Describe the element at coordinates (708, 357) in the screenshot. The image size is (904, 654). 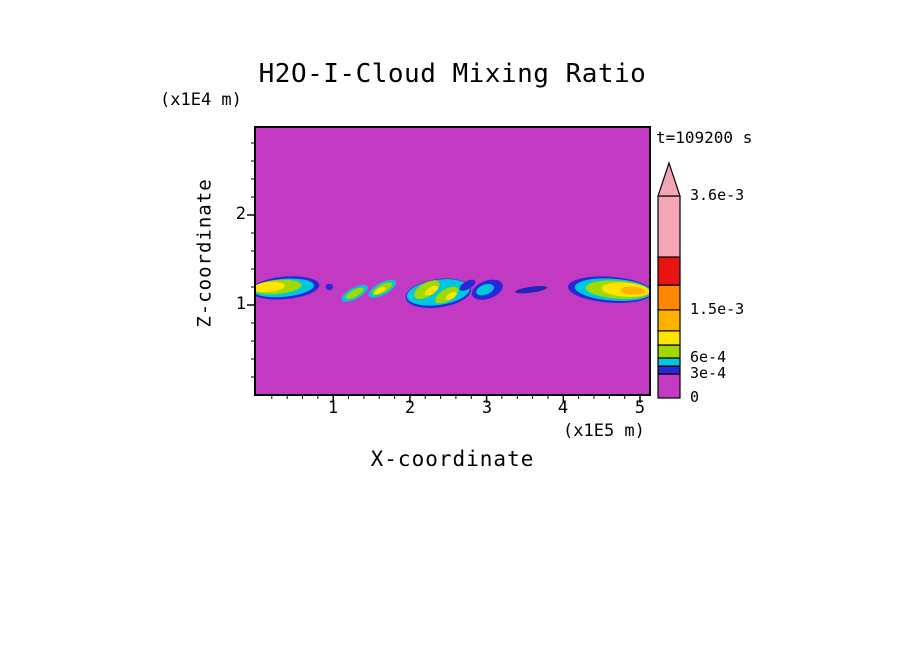
I see `colorbar-label-6e-4: 6e-4` at that location.